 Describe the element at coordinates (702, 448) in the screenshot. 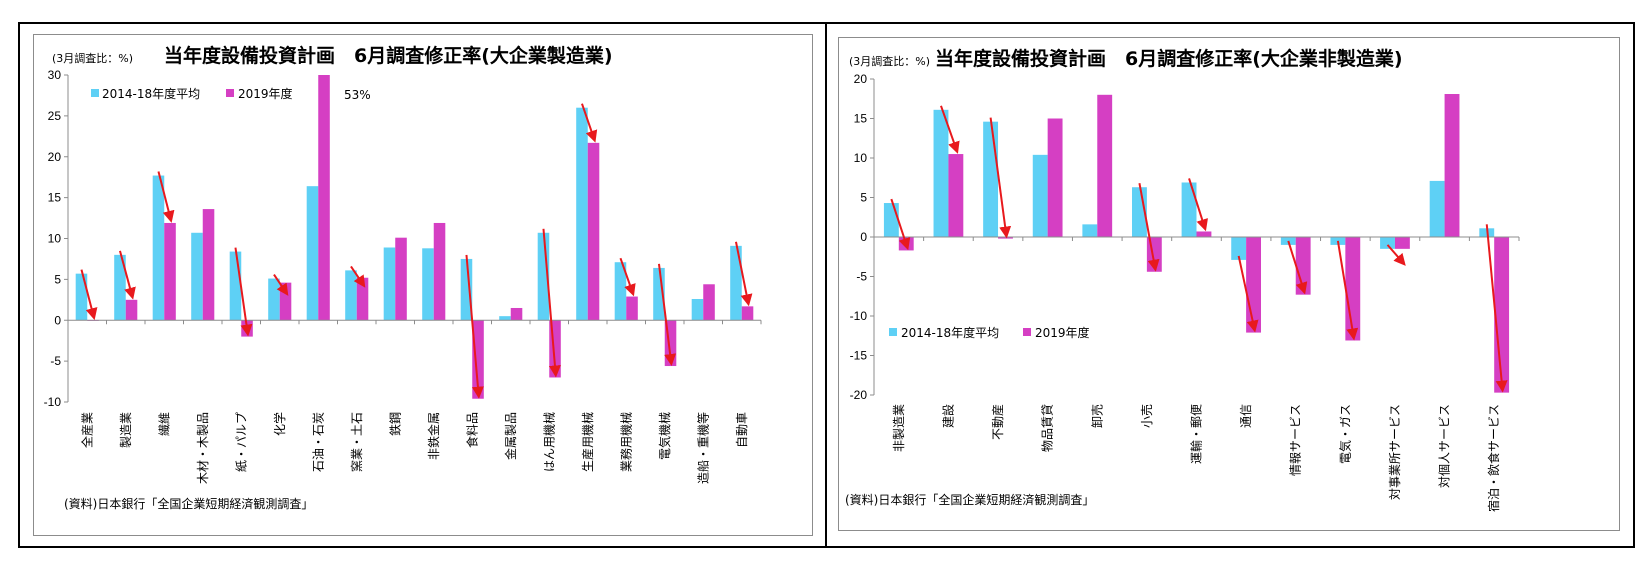

I see `x-category-label: 造船・重機等` at that location.